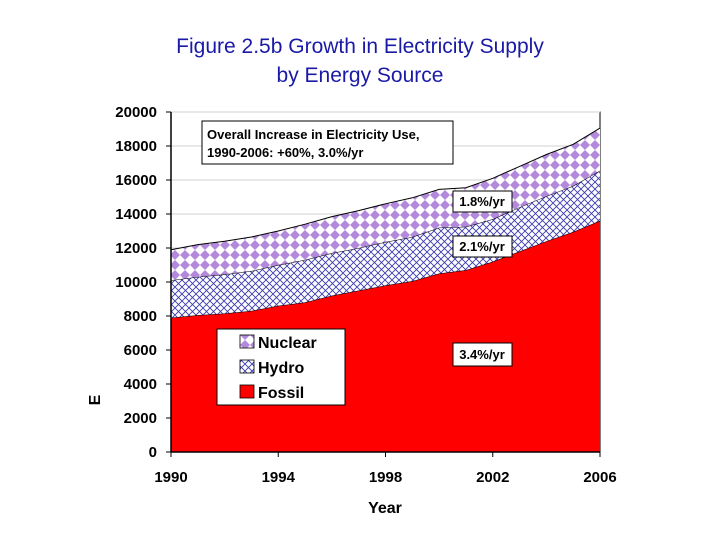  What do you see at coordinates (136, 146) in the screenshot?
I see `y-tick-label-18000: 18000` at bounding box center [136, 146].